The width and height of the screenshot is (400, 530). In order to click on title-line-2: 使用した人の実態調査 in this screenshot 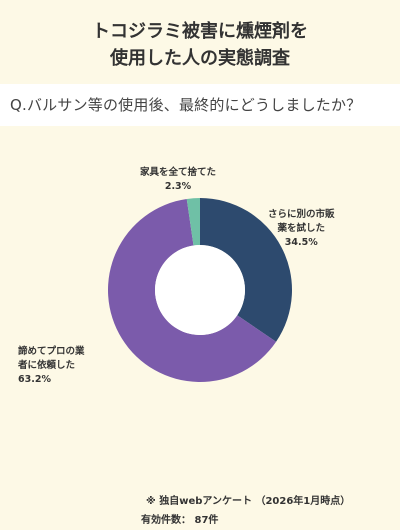, I will do `click(200, 58)`.